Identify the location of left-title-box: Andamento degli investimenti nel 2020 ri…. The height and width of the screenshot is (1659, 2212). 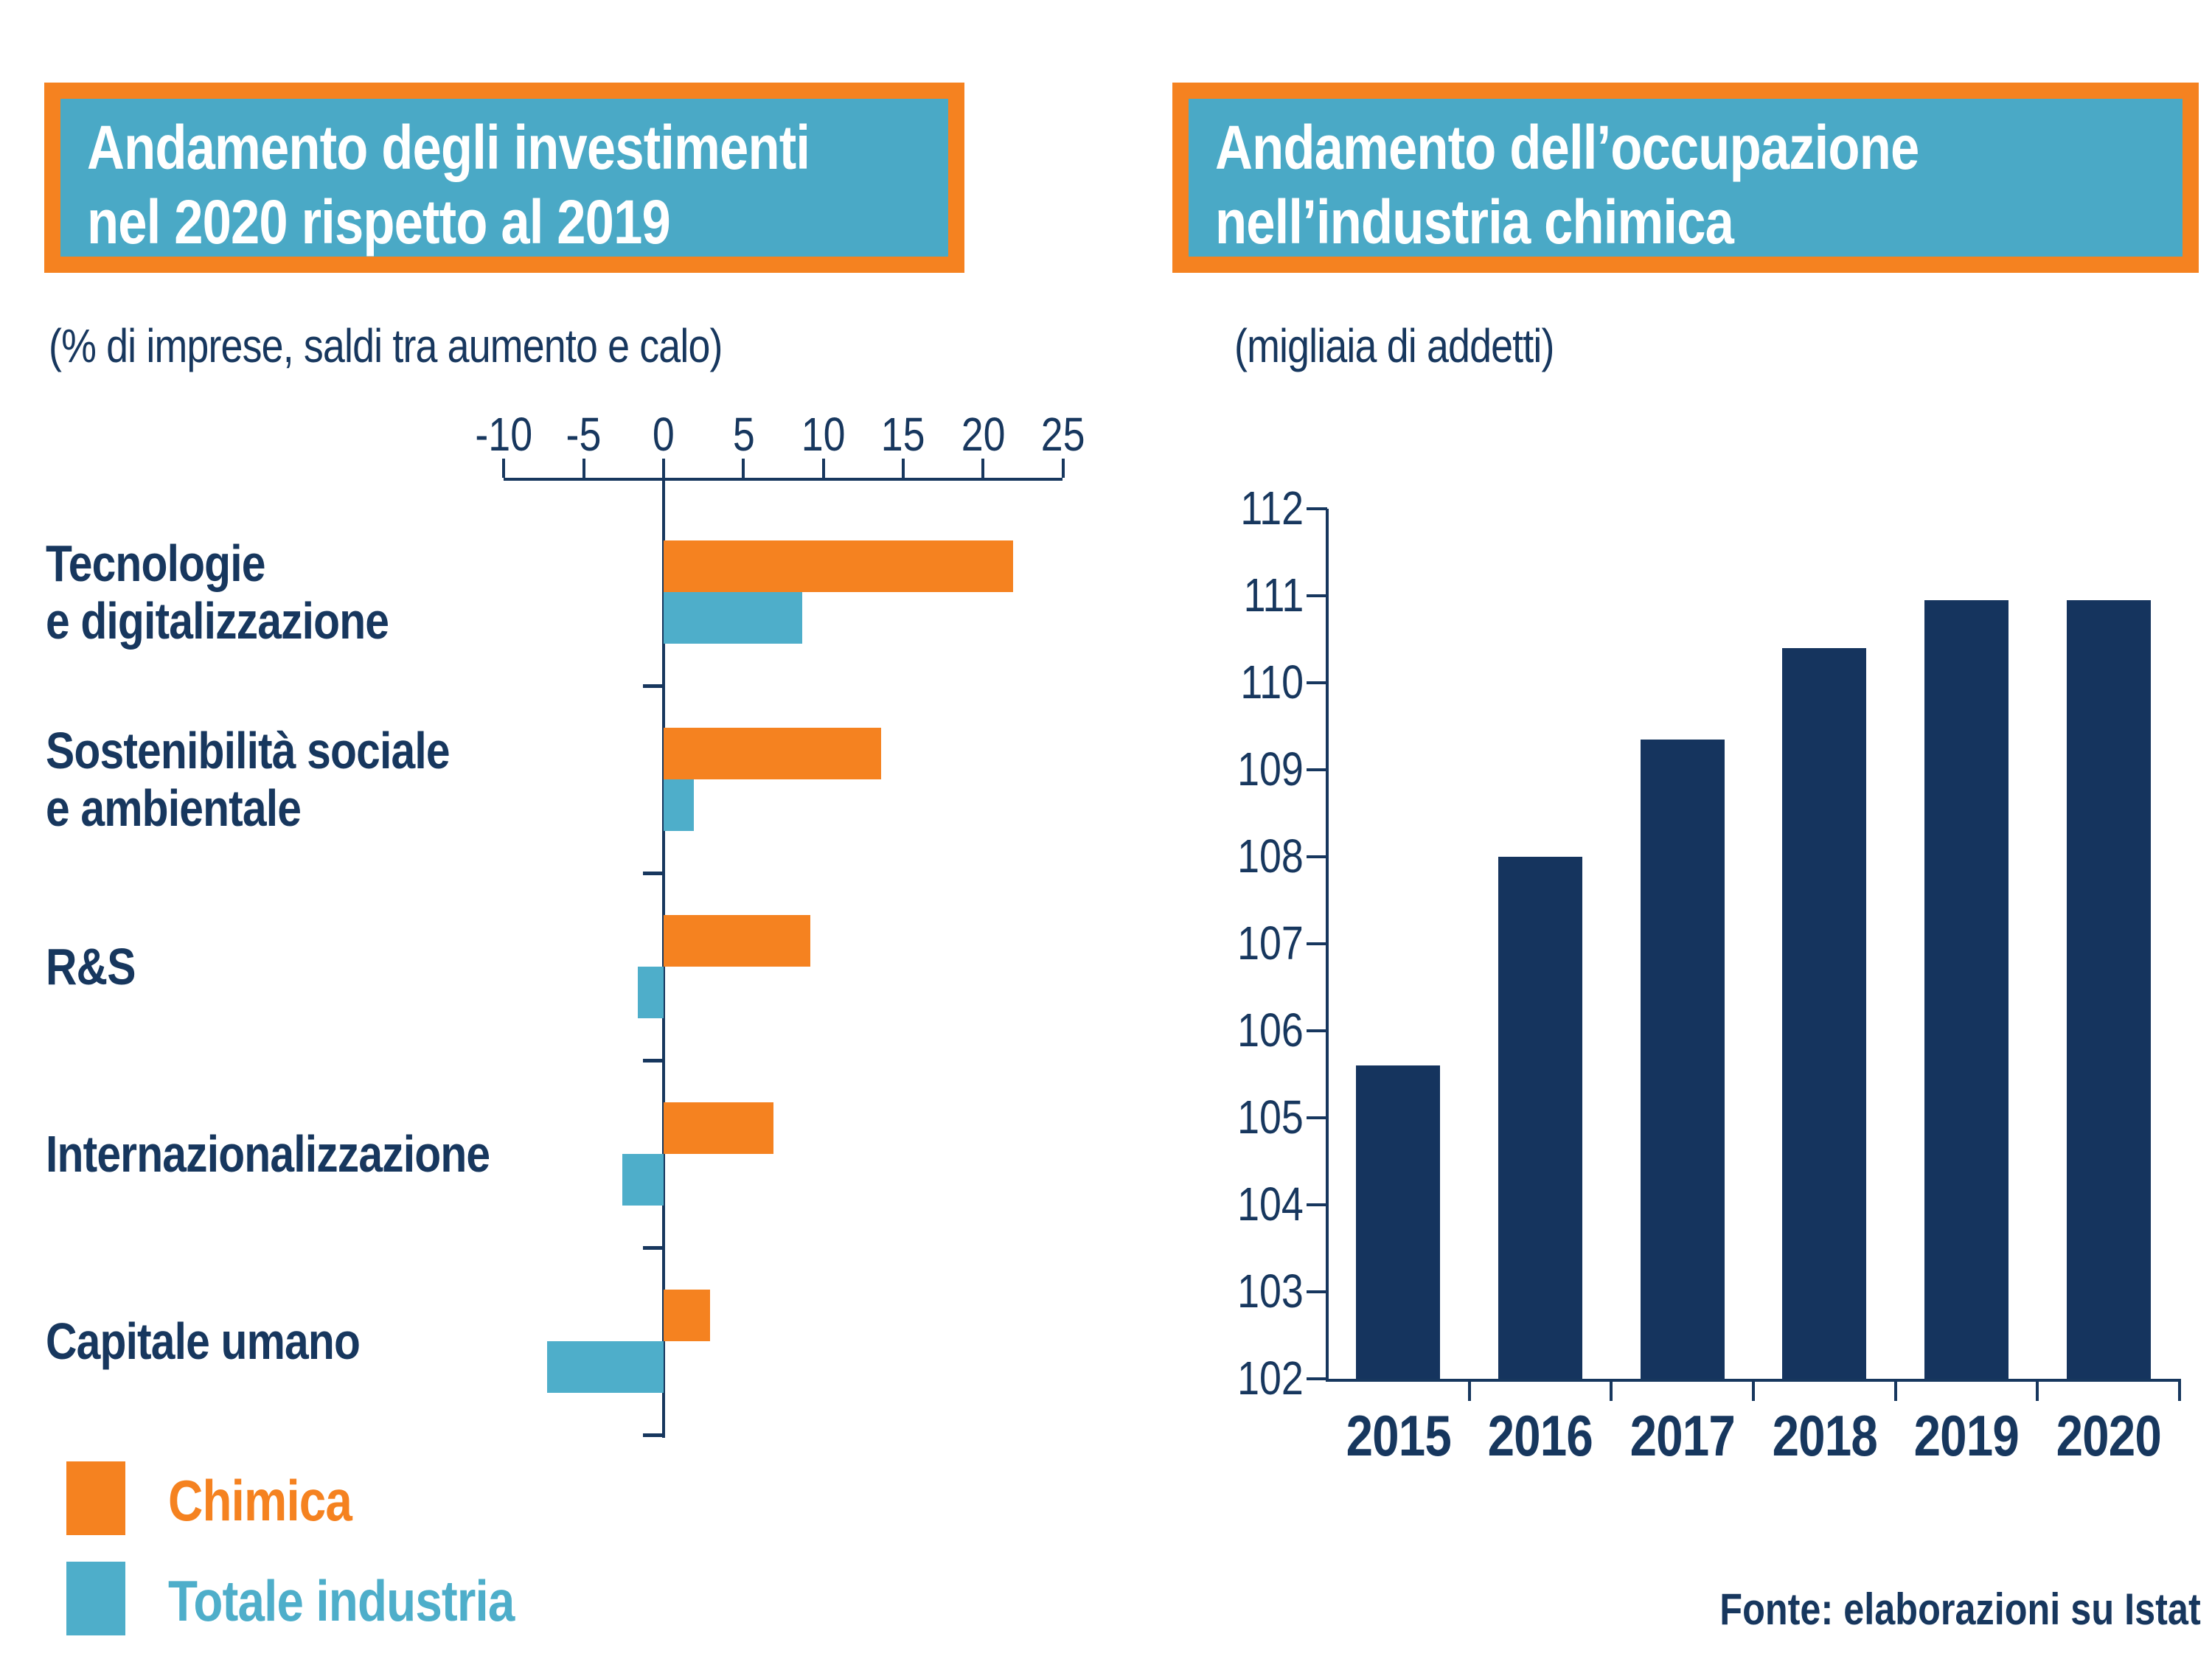
(504, 178).